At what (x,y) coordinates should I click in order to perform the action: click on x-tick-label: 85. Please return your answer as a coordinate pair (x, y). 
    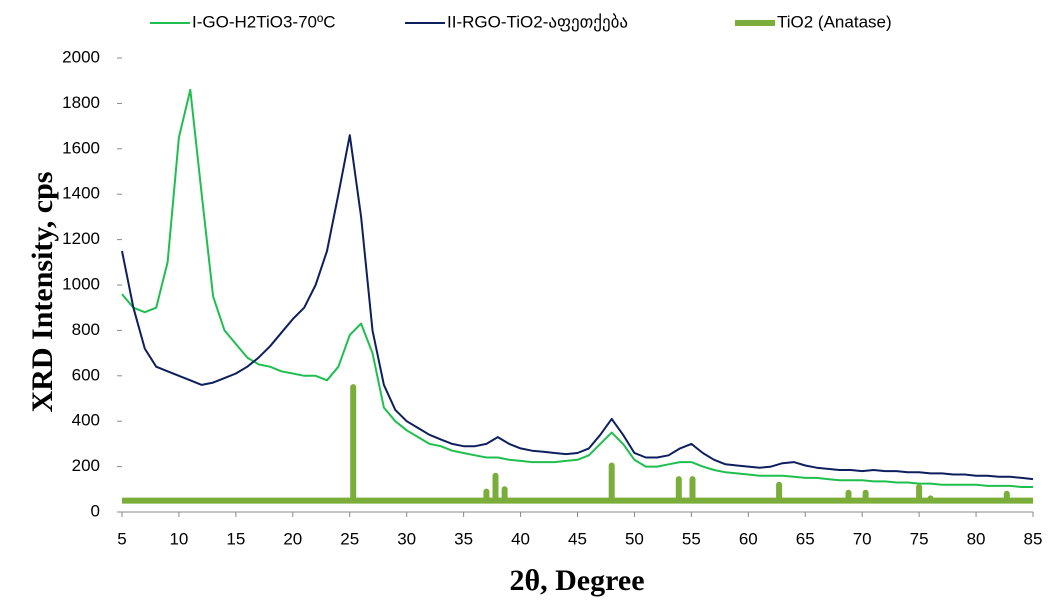
    Looking at the image, I should click on (1033, 538).